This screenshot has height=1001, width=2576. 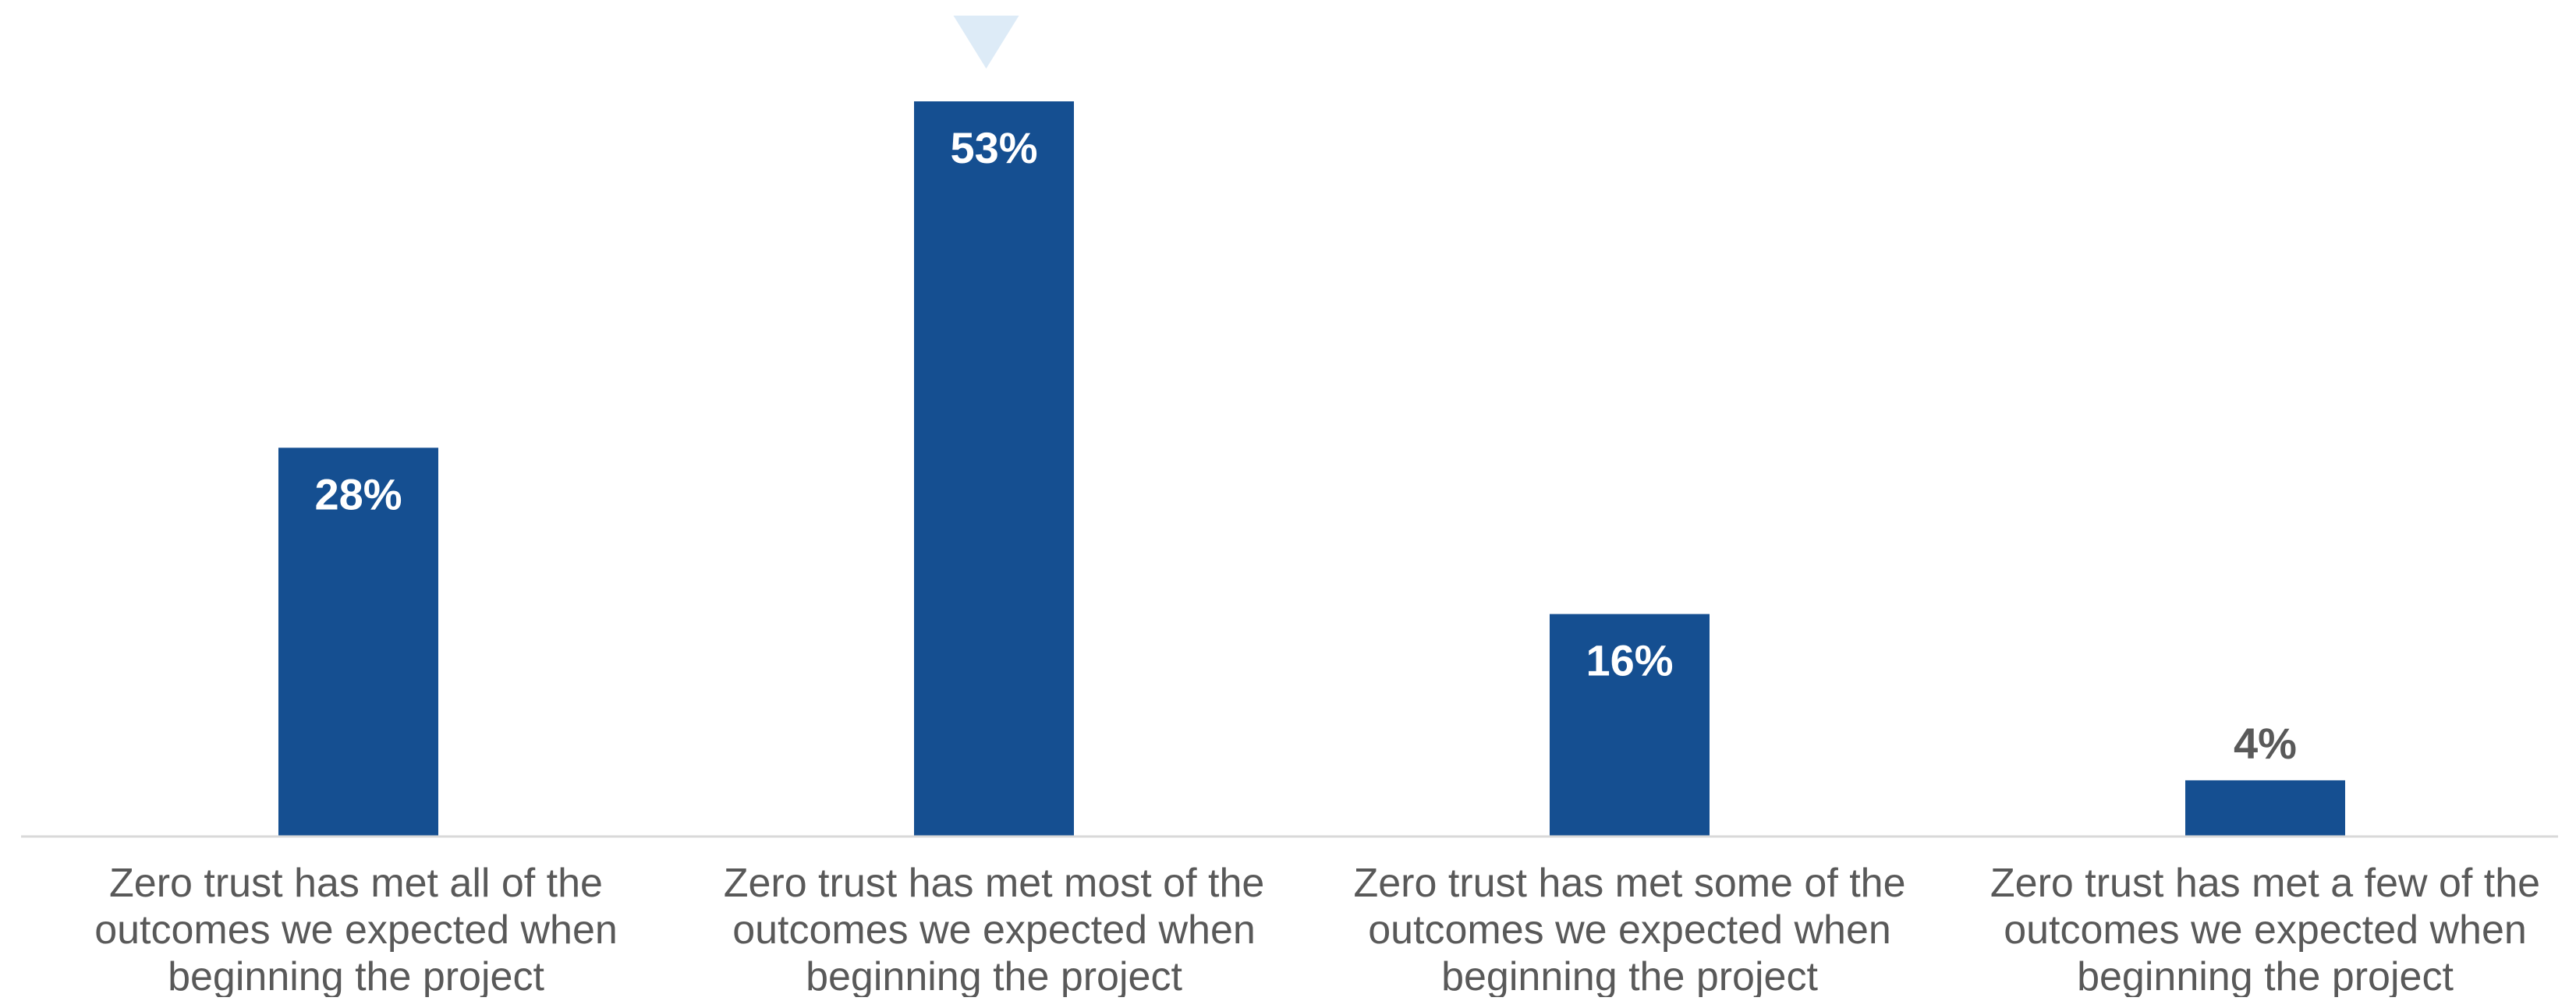 What do you see at coordinates (2265, 743) in the screenshot?
I see `data-label-4: 4%` at bounding box center [2265, 743].